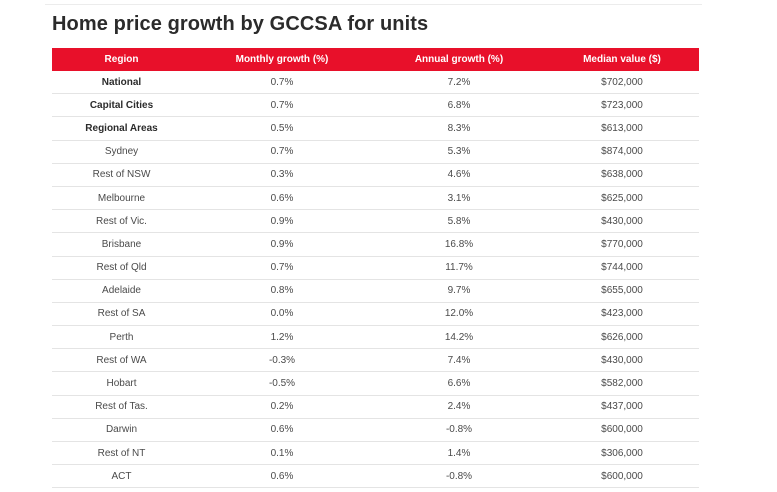  I want to click on annual-growth-cell: 1.4%, so click(459, 453).